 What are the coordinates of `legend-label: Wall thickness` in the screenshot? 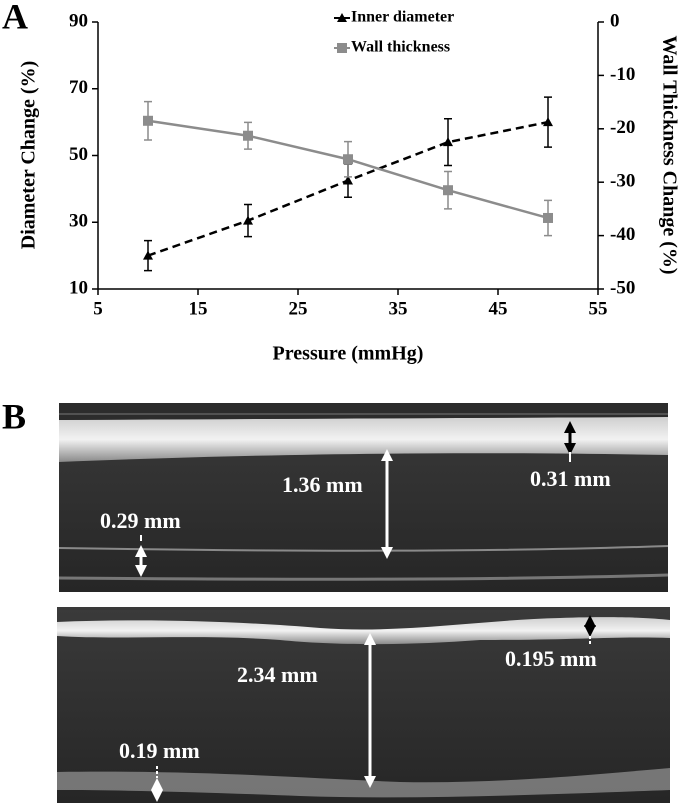 It's located at (400, 47).